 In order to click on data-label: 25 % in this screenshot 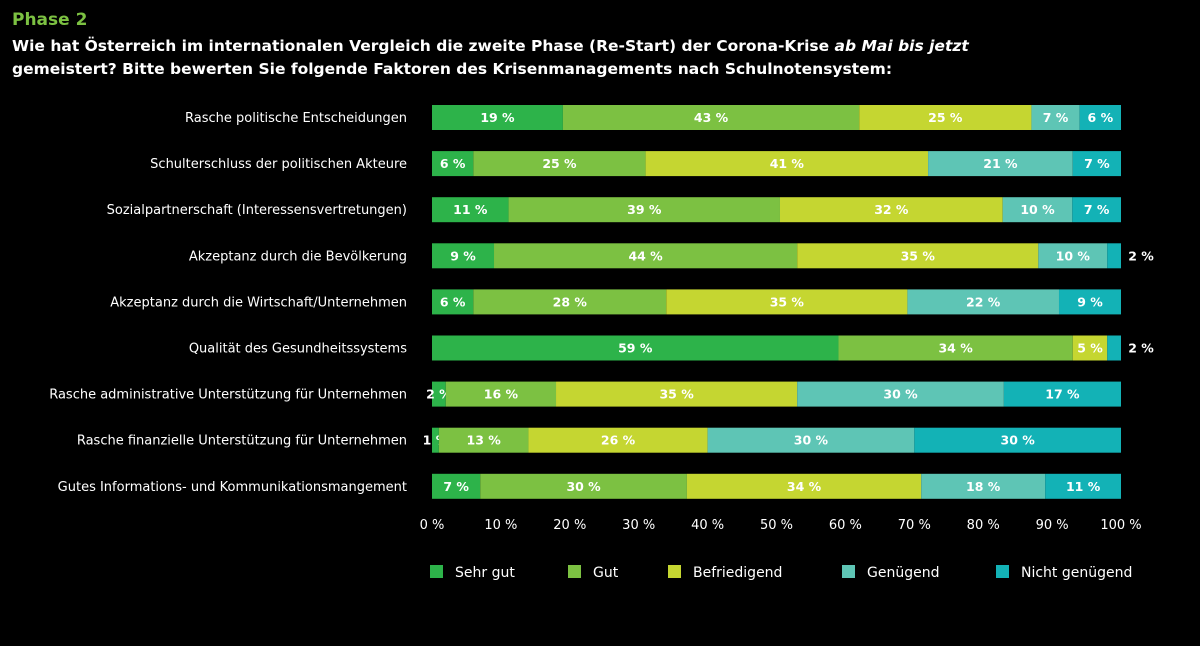, I will do `click(559, 163)`.